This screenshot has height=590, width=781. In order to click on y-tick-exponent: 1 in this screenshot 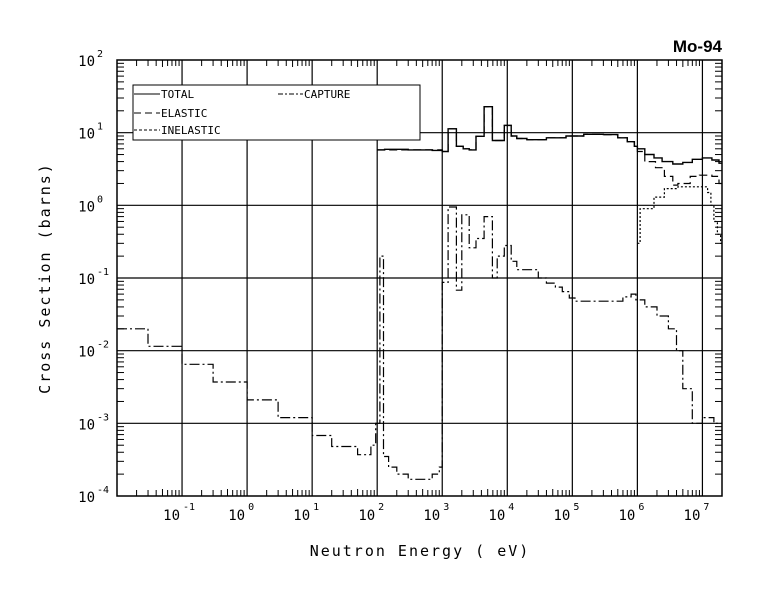, I will do `click(100, 127)`.